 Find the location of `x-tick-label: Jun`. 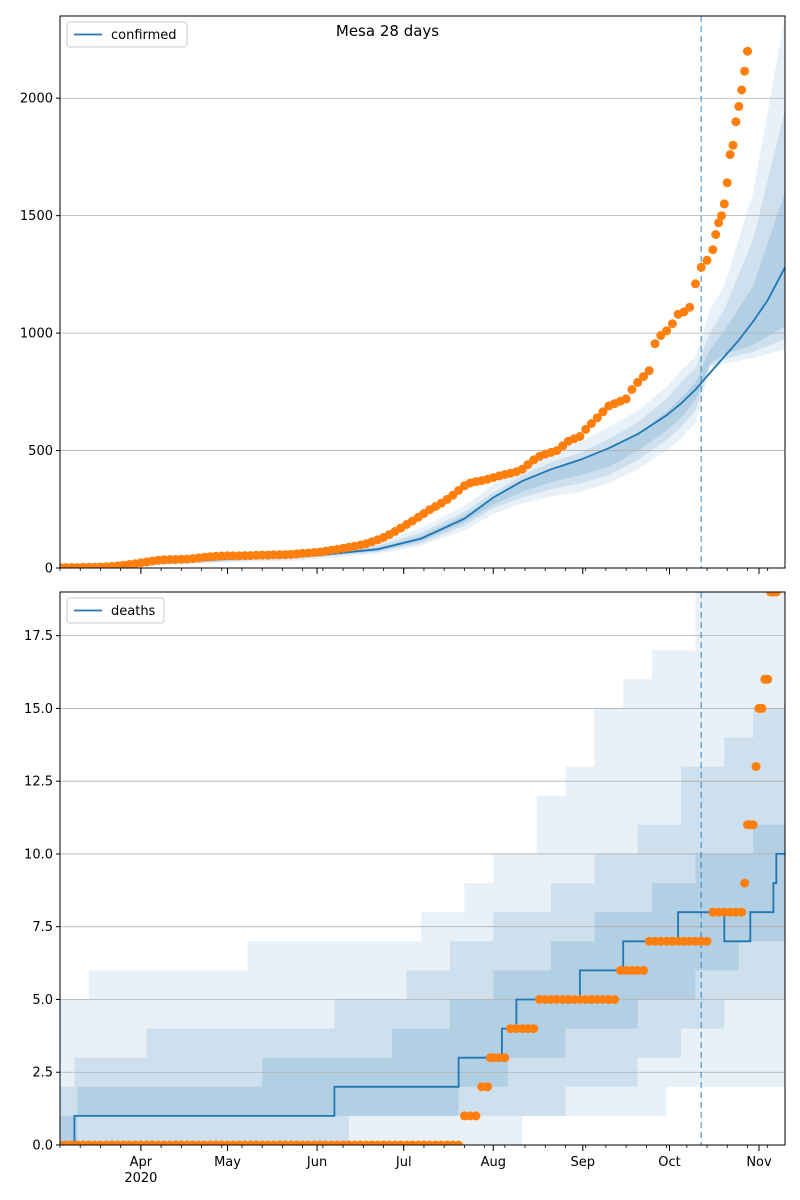

x-tick-label: Jun is located at coordinates (316, 1162).